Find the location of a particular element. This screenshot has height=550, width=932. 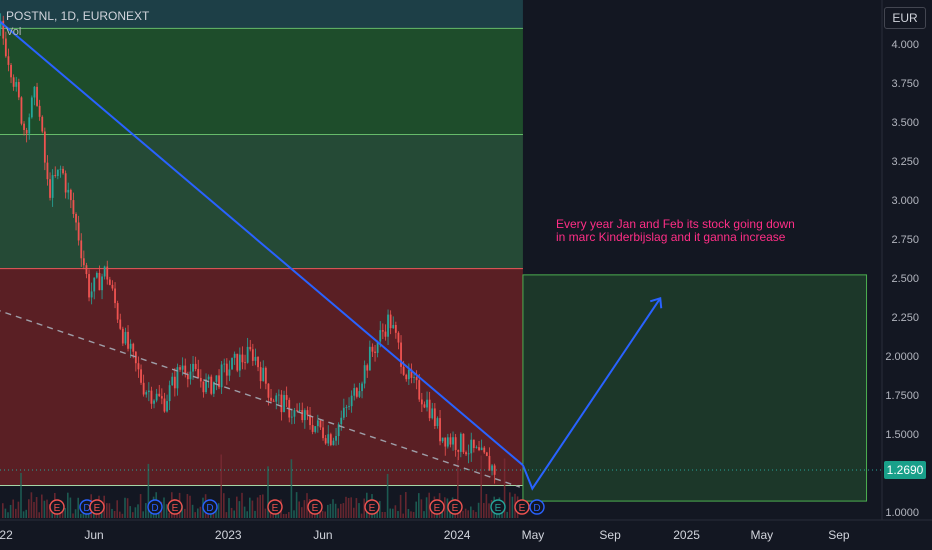

zone-green-upper is located at coordinates (261, 81).